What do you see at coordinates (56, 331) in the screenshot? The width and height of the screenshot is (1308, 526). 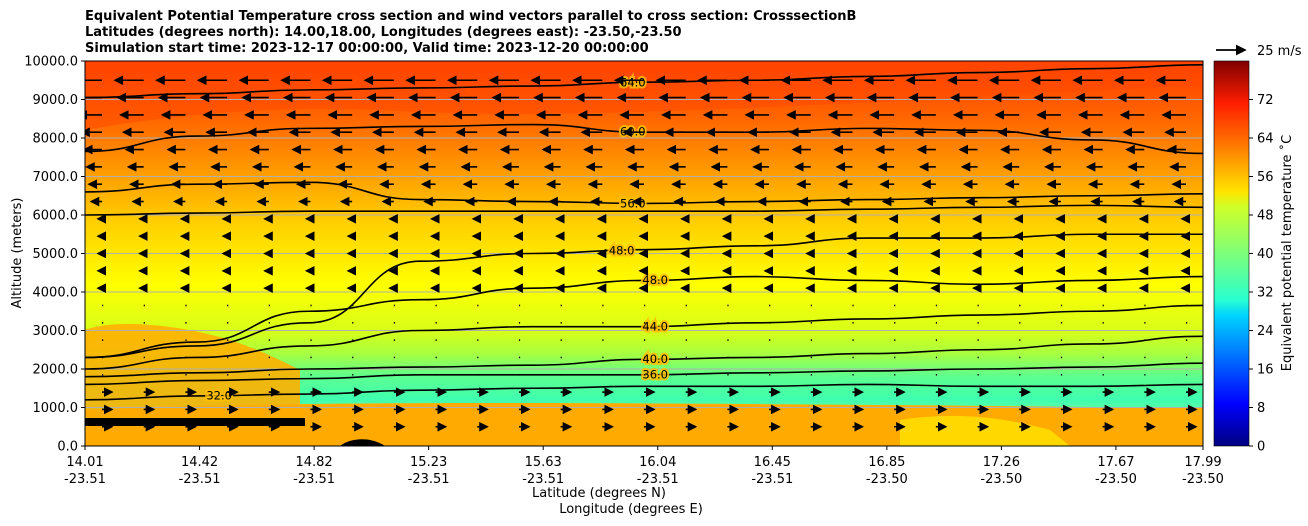 I see `y-tick-label: 3000.0` at bounding box center [56, 331].